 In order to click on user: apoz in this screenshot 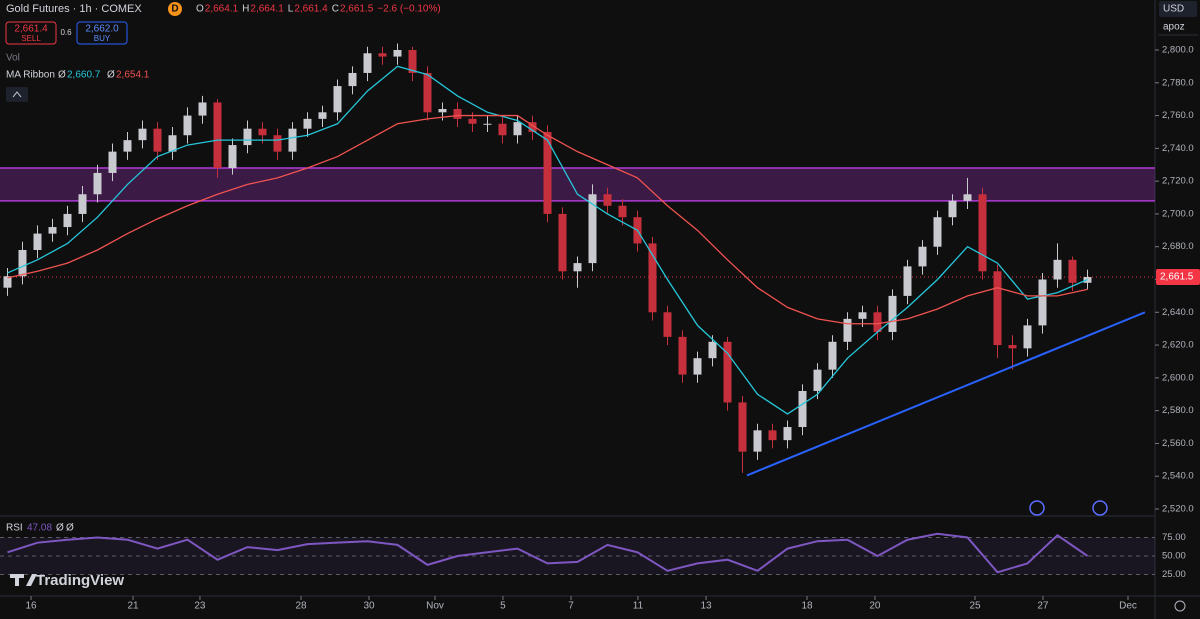, I will do `click(1174, 27)`.